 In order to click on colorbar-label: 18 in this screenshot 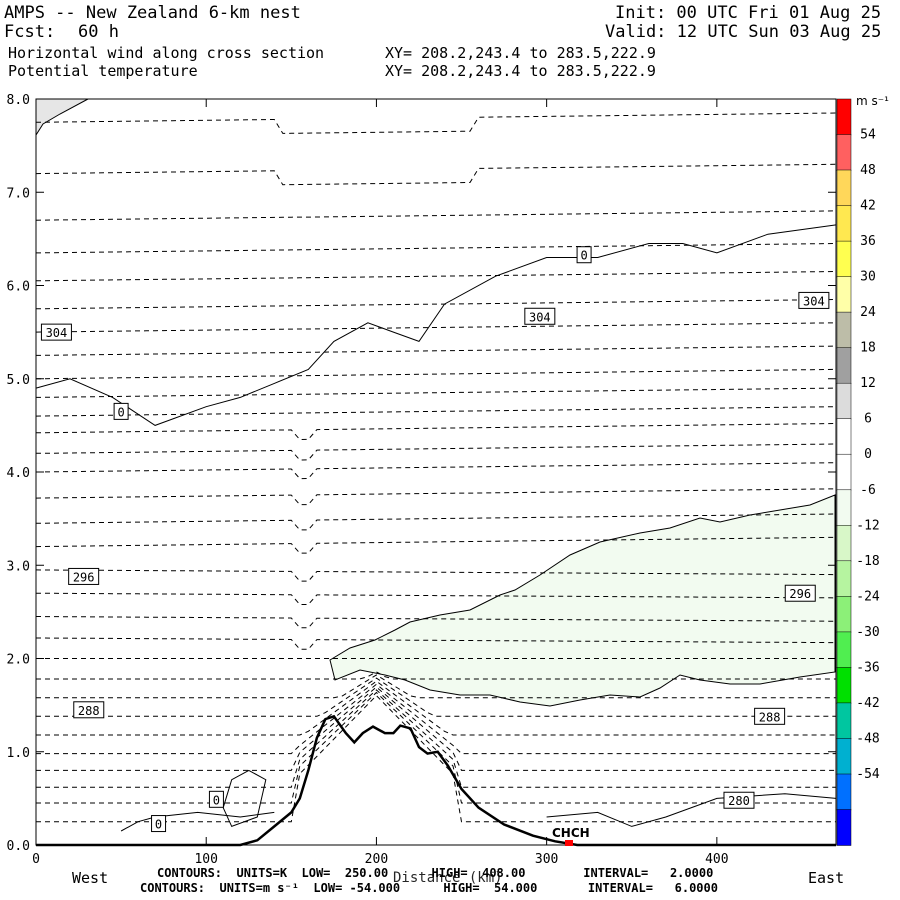, I will do `click(868, 348)`.